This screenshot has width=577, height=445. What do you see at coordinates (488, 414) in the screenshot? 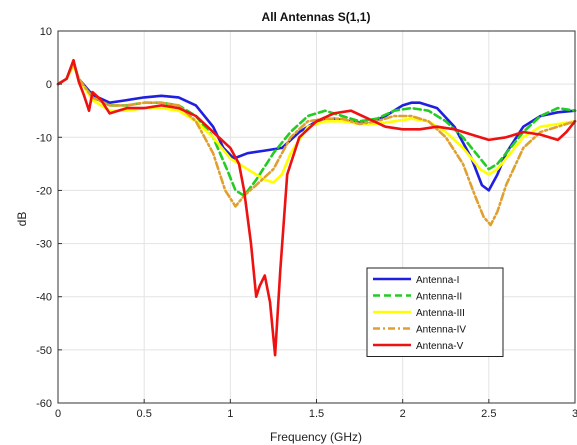
I see `x-tick-label: 2.5` at bounding box center [488, 414].